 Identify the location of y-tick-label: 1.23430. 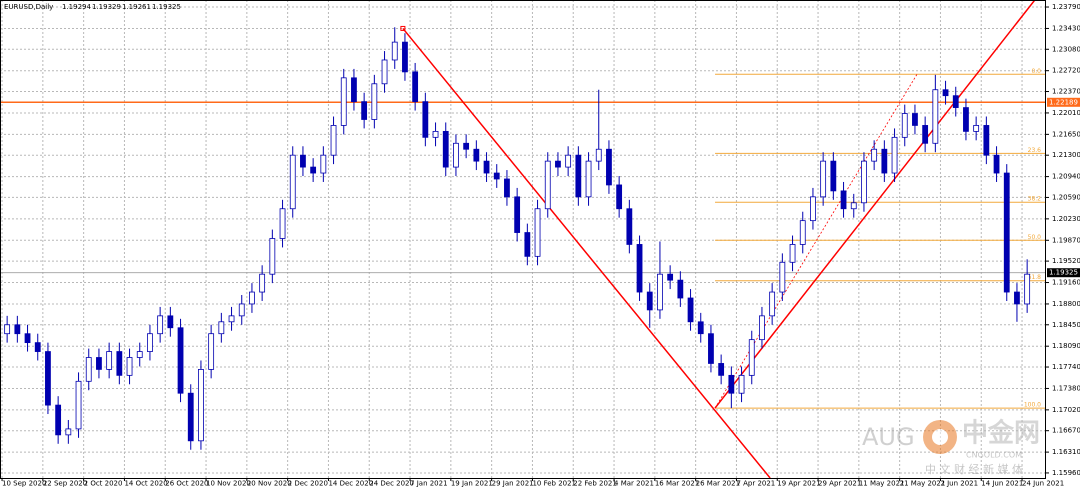
(1066, 28).